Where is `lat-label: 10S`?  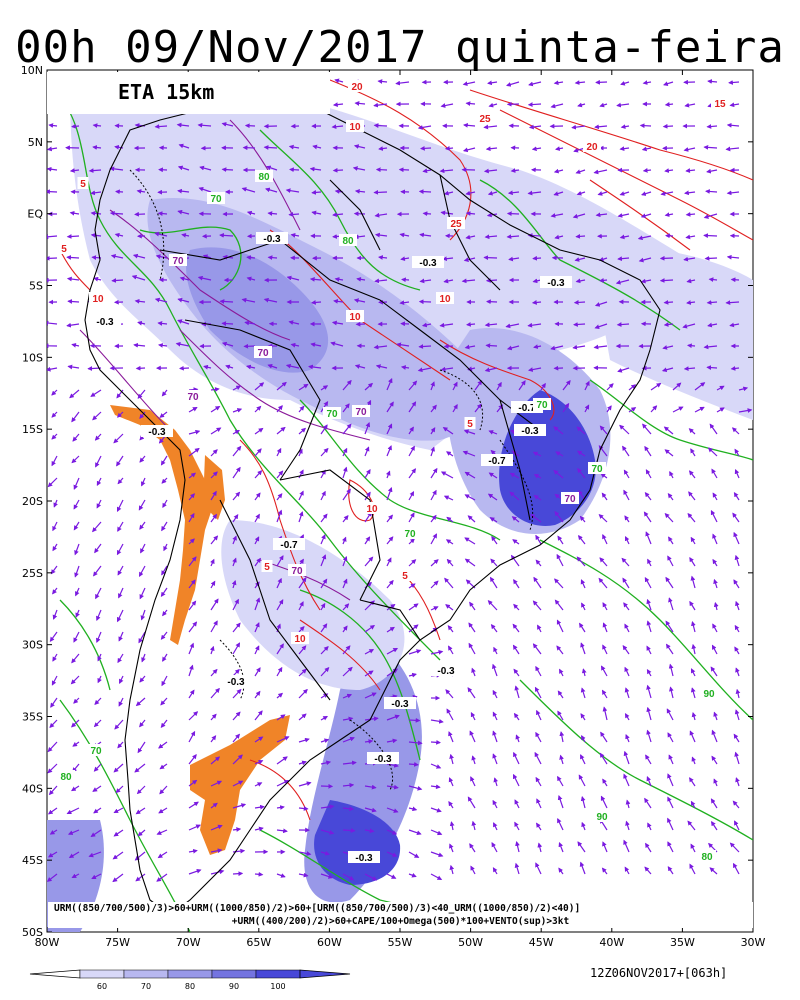 lat-label: 10S is located at coordinates (32, 357).